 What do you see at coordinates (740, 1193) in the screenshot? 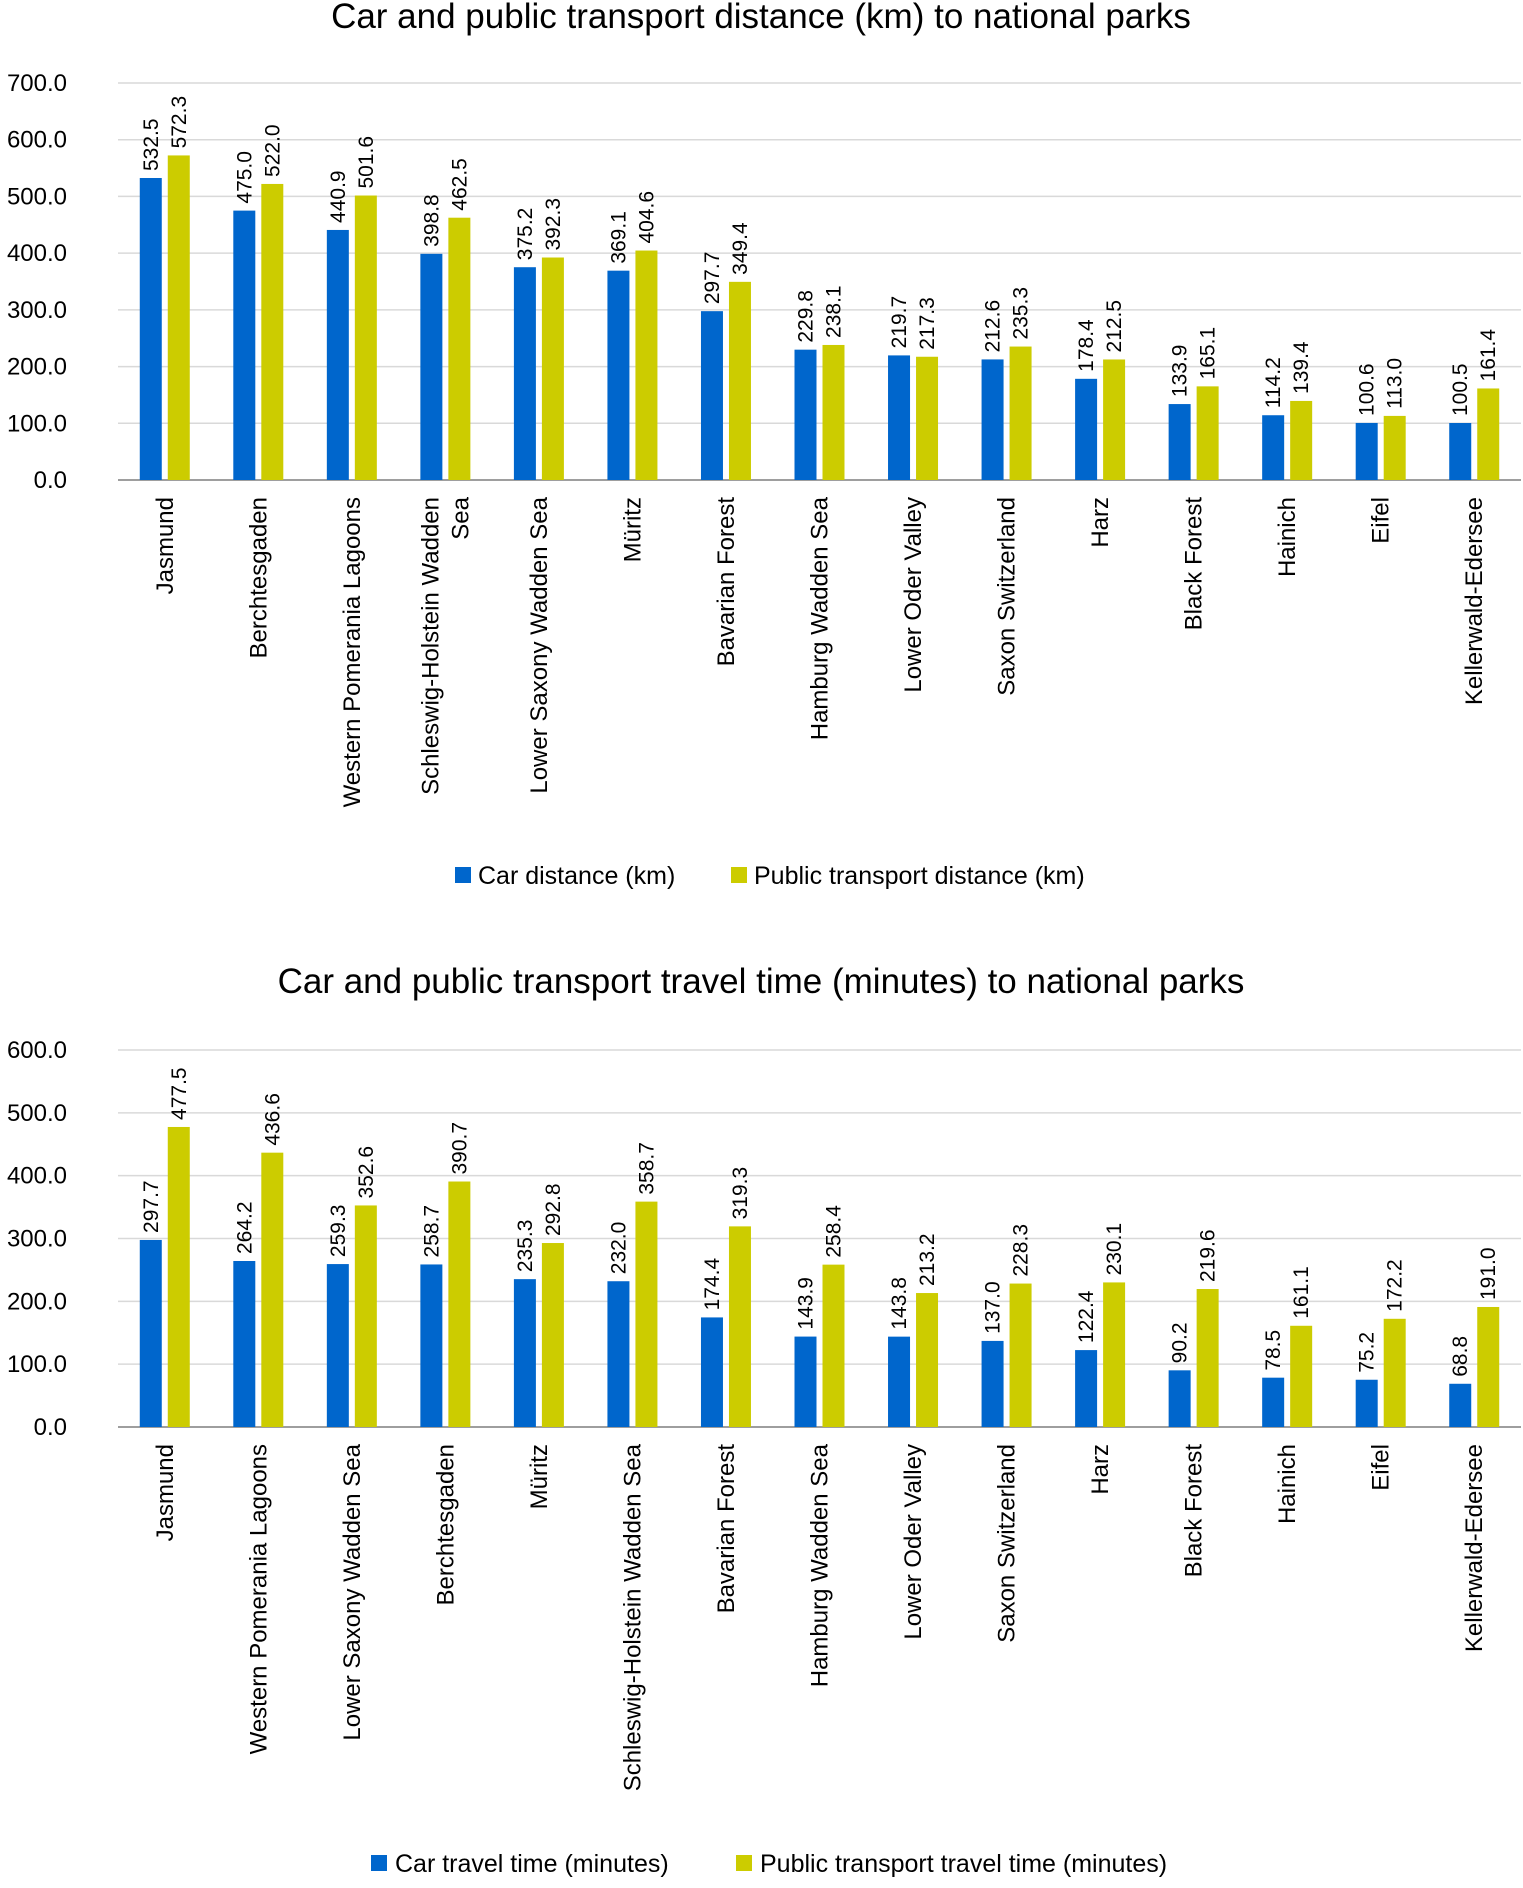
I see `data-label: 319.3` at bounding box center [740, 1193].